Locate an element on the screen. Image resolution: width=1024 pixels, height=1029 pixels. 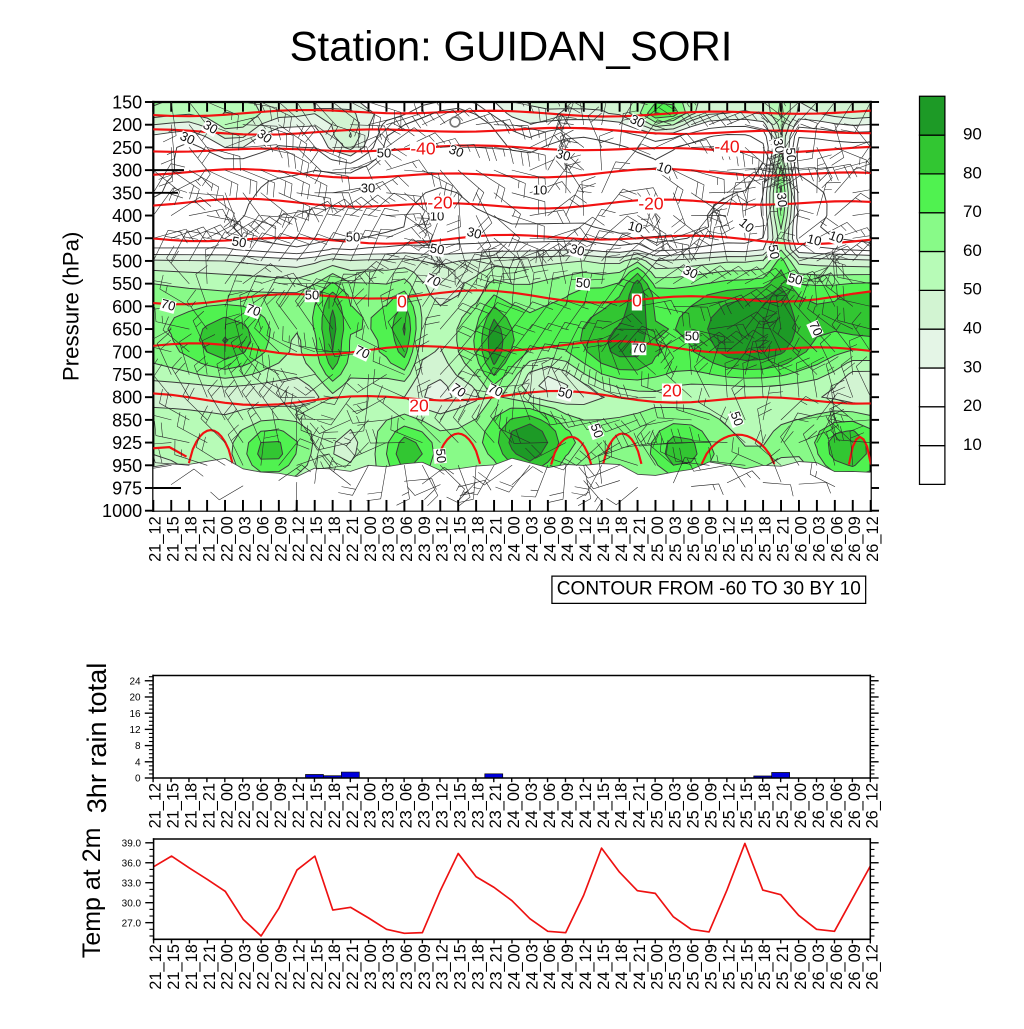
svg-text: 27.0 is located at coordinates (132, 923).